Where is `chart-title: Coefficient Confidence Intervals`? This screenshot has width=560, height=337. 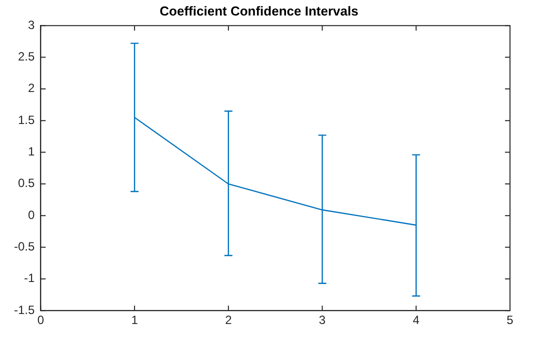 chart-title: Coefficient Confidence Intervals is located at coordinates (259, 10).